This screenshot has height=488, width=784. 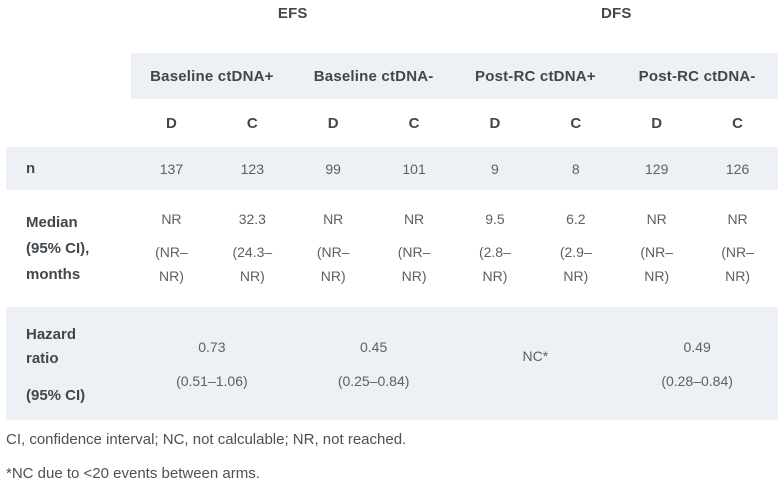 What do you see at coordinates (737, 168) in the screenshot?
I see `n-value: 126` at bounding box center [737, 168].